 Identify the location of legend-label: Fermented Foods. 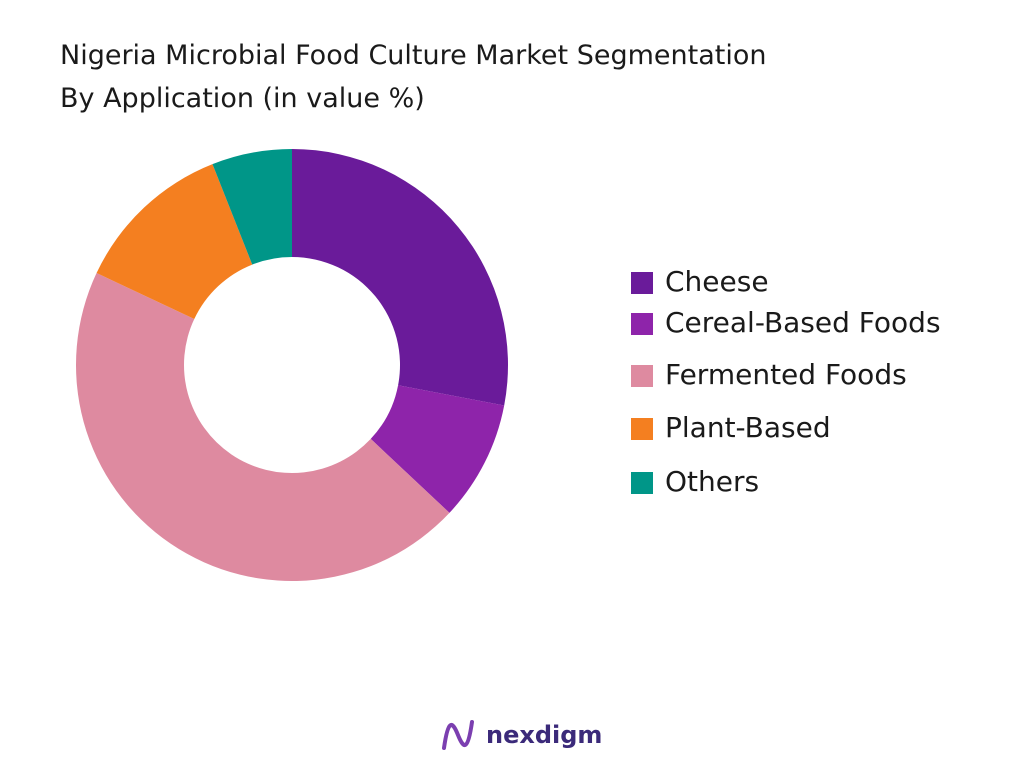
(786, 374).